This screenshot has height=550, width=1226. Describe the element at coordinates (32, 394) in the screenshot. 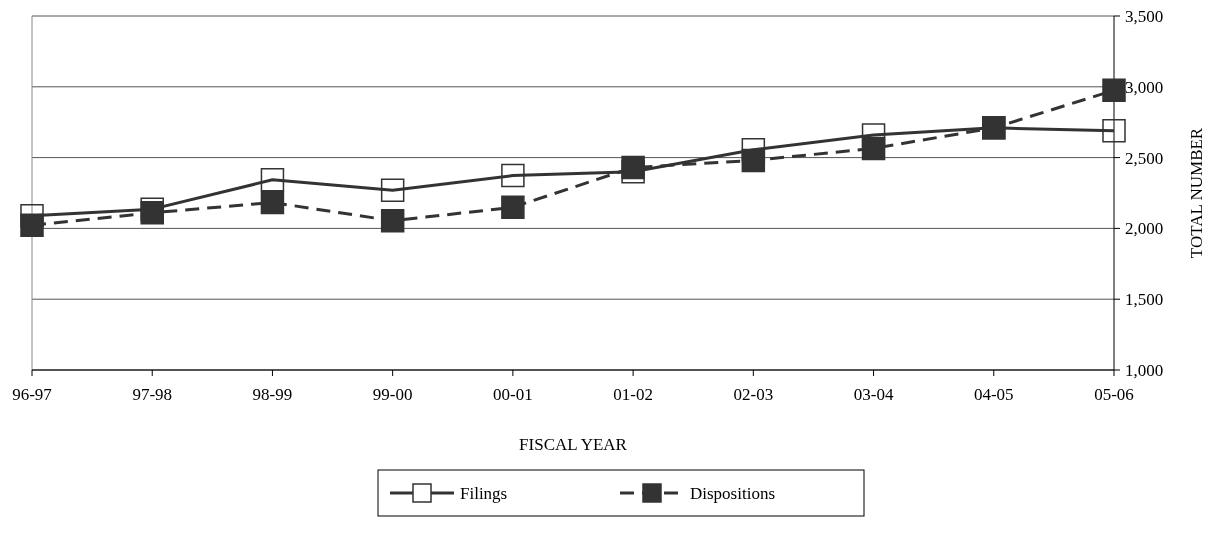

I see `x-tick-label: 96-97` at that location.